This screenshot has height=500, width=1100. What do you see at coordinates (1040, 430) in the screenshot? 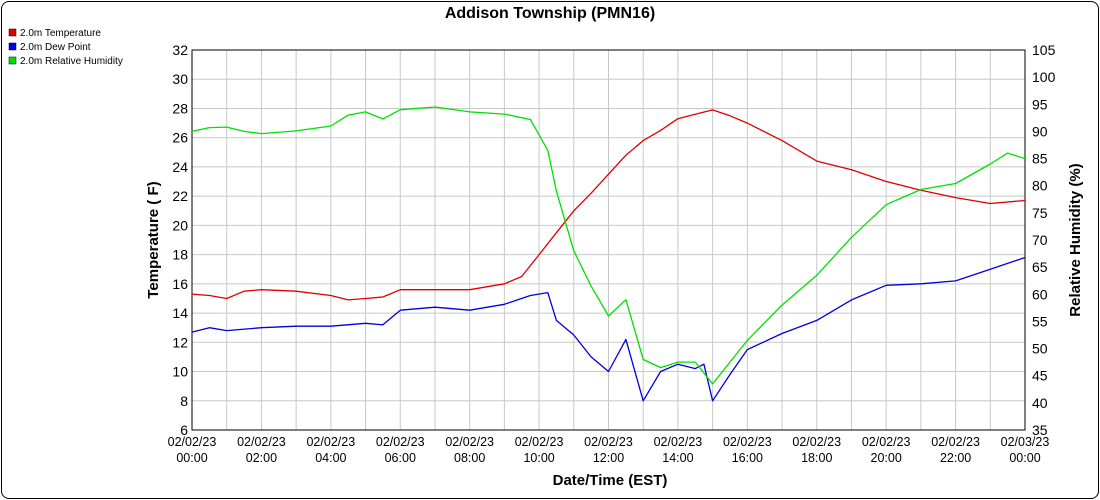
I see `y2-tick-label: 35` at bounding box center [1040, 430].